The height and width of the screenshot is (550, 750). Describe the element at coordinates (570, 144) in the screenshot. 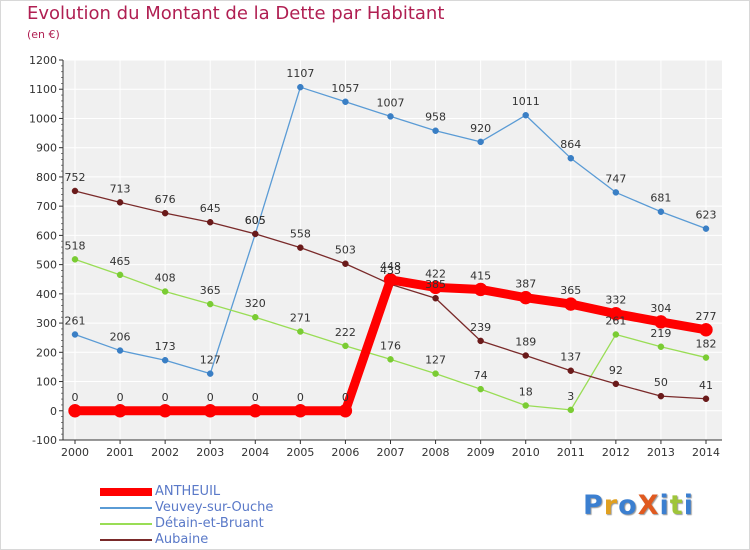

I see `data-label-veuvey-sur-ouche: 864` at that location.